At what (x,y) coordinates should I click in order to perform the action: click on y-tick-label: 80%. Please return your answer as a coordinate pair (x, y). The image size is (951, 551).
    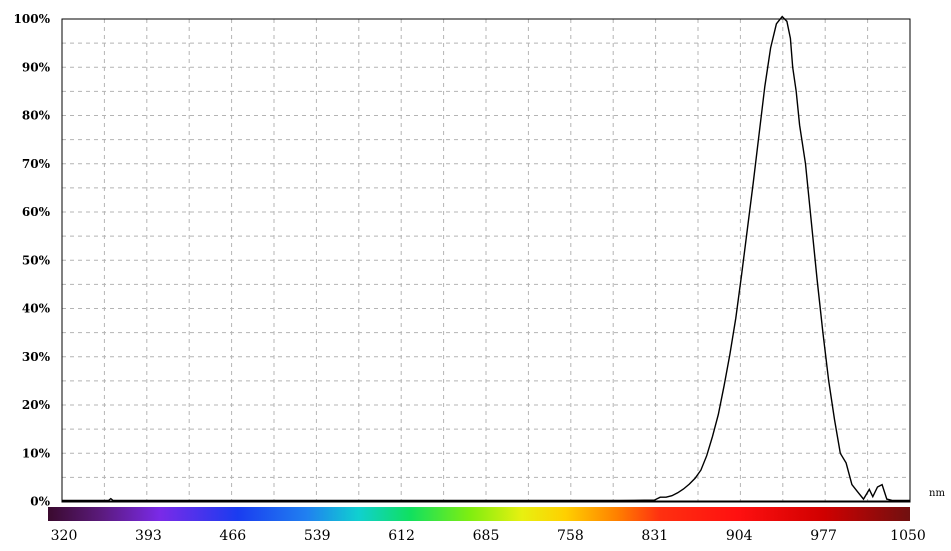
    Looking at the image, I should click on (36, 116).